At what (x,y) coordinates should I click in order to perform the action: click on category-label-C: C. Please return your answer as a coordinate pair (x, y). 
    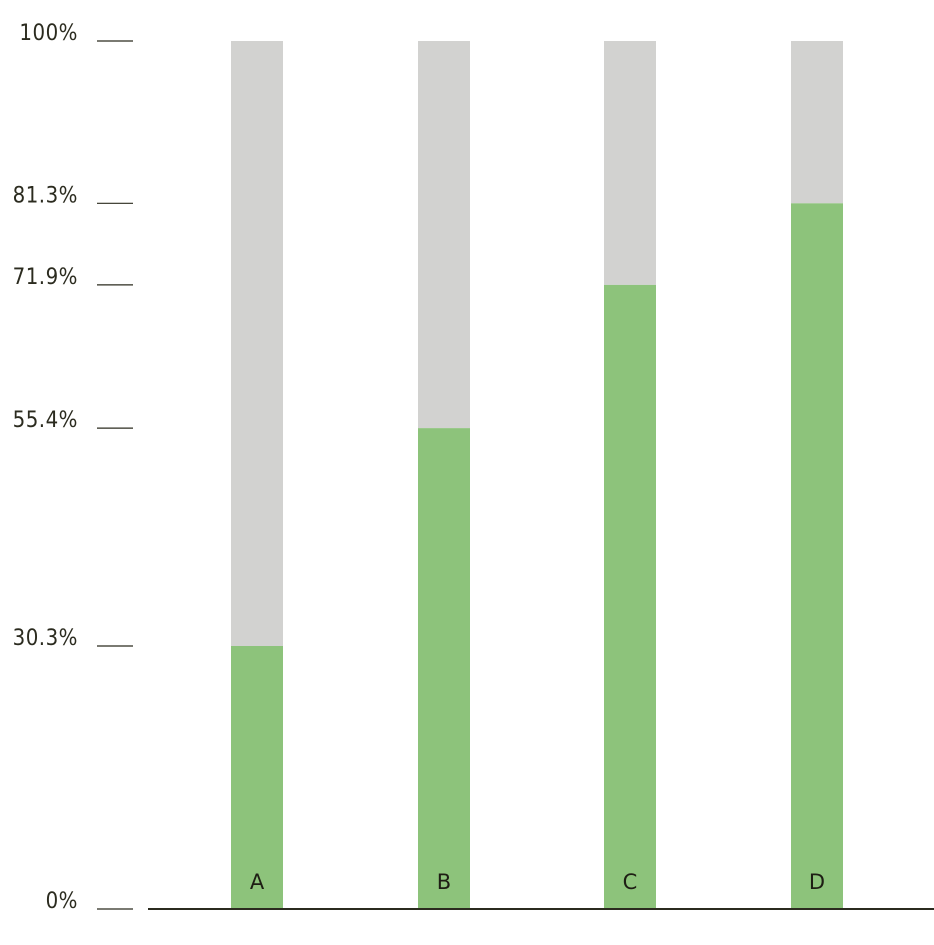
    Looking at the image, I should click on (630, 882).